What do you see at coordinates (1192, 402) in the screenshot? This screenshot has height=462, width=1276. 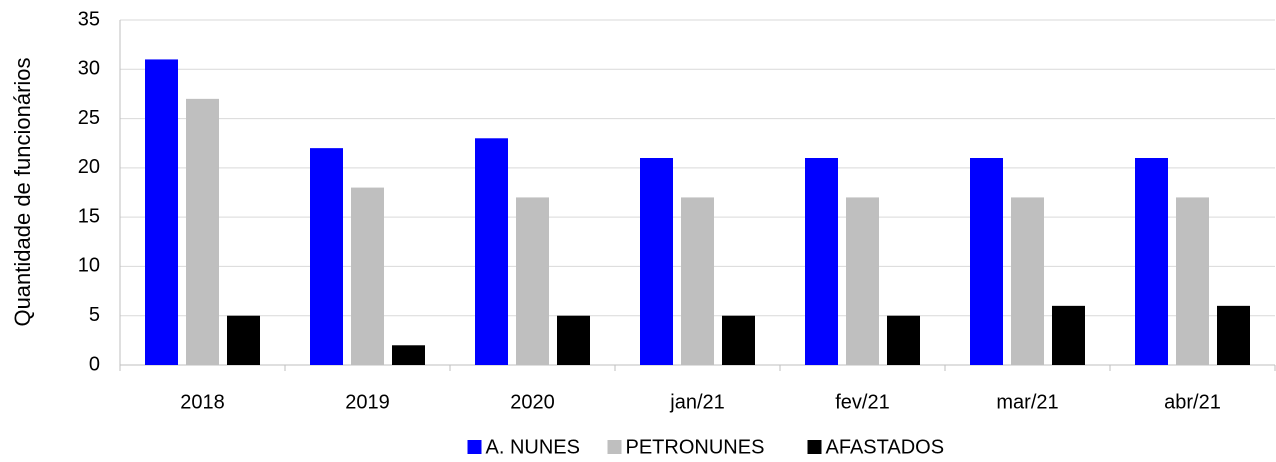 I see `x-tick-label: abr/21` at bounding box center [1192, 402].